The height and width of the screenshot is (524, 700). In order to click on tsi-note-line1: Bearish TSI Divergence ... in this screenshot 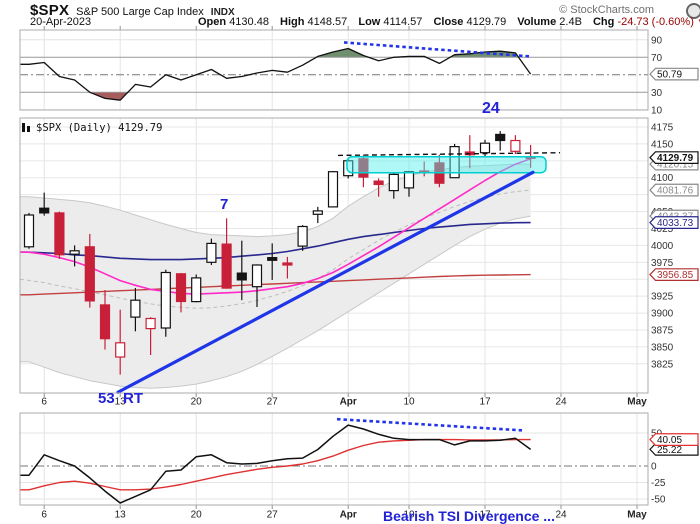, I will do `click(469, 516)`.